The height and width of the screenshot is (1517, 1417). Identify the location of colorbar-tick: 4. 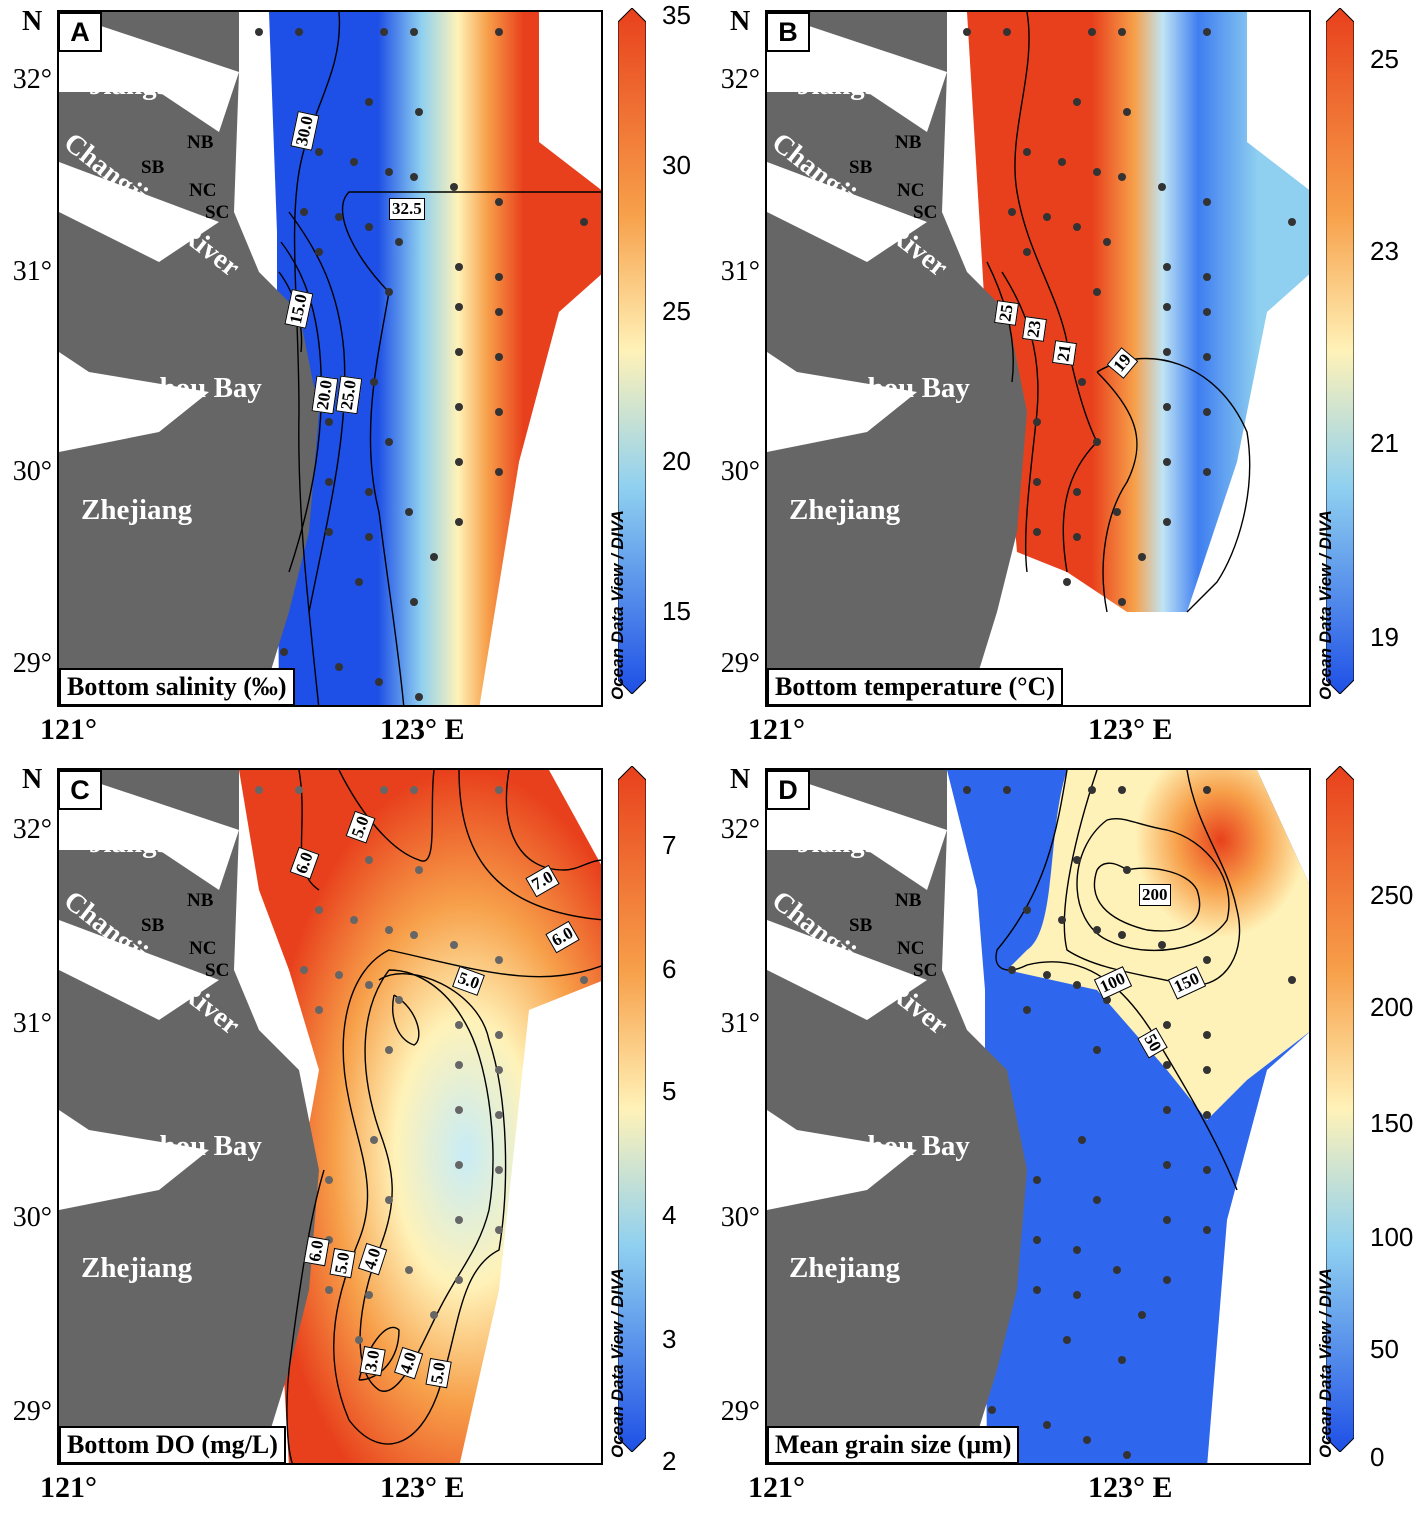
(669, 1215).